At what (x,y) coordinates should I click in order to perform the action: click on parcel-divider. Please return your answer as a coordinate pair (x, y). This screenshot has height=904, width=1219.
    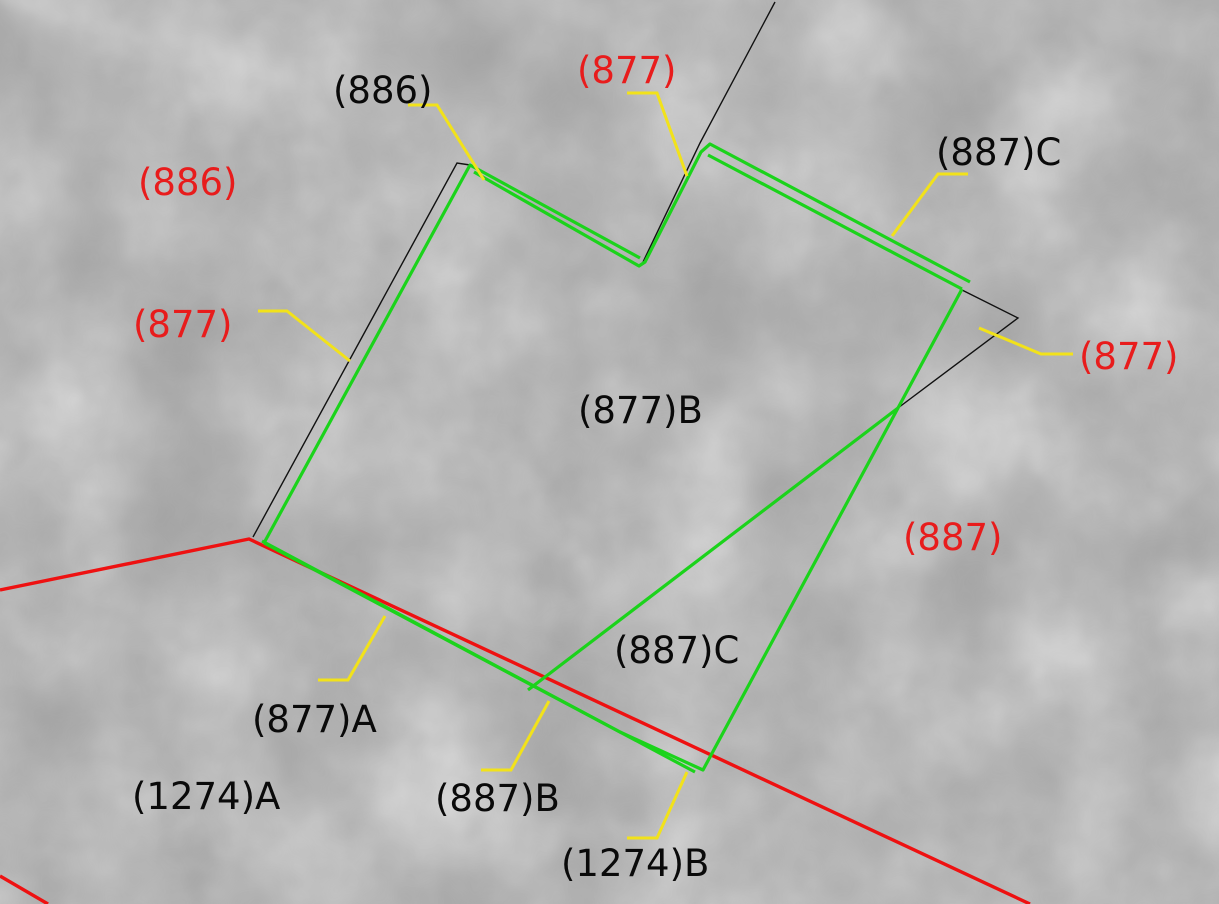
    Looking at the image, I should click on (713, 549).